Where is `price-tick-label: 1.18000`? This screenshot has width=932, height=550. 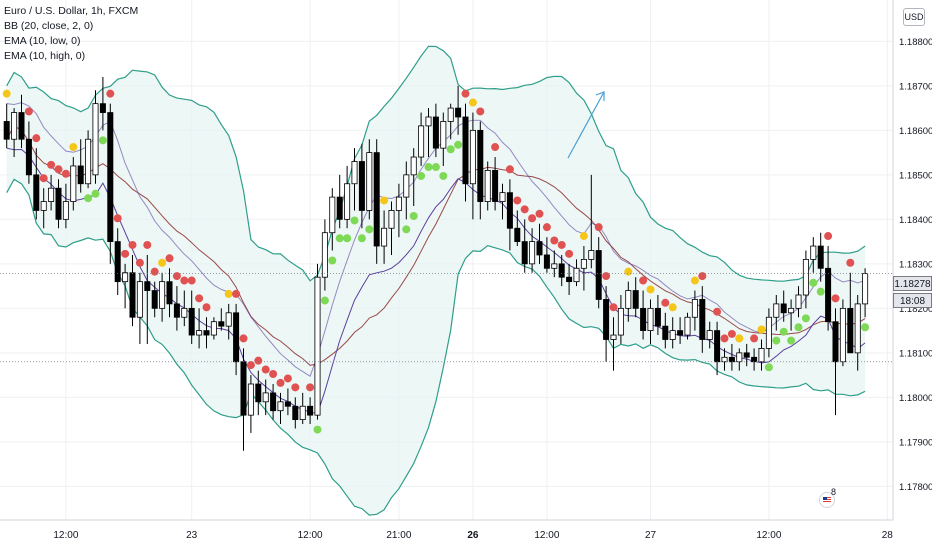 price-tick-label: 1.18000 is located at coordinates (915, 398).